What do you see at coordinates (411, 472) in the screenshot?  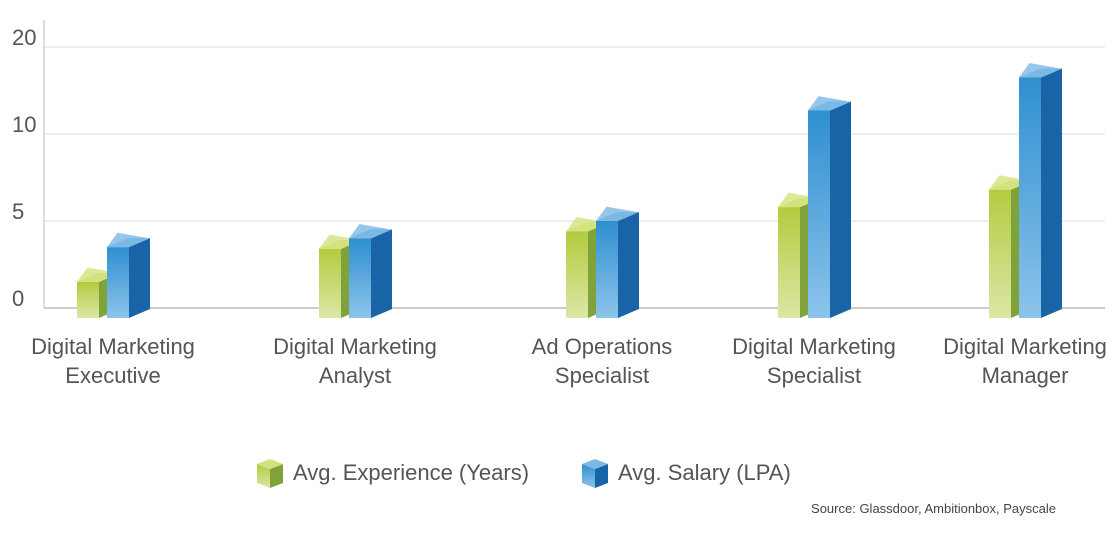 I see `legend-label: Avg. Experience (Years)` at bounding box center [411, 472].